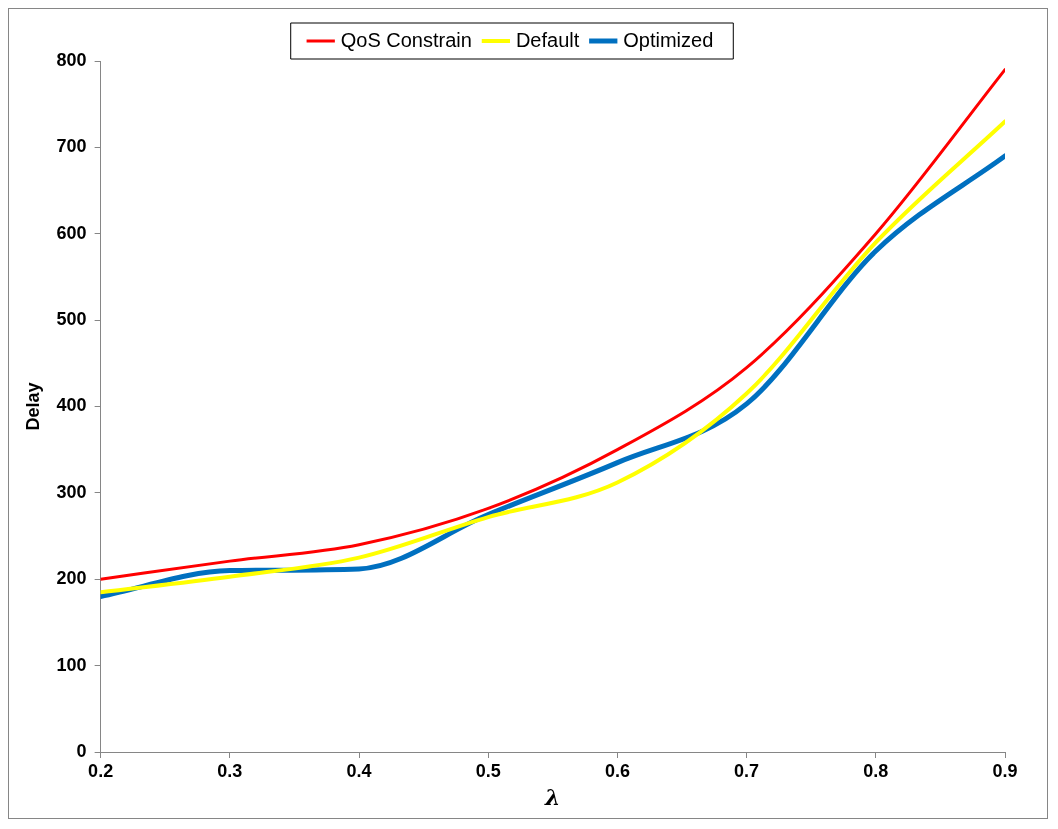  What do you see at coordinates (552, 796) in the screenshot?
I see `x-axis-title: λ` at bounding box center [552, 796].